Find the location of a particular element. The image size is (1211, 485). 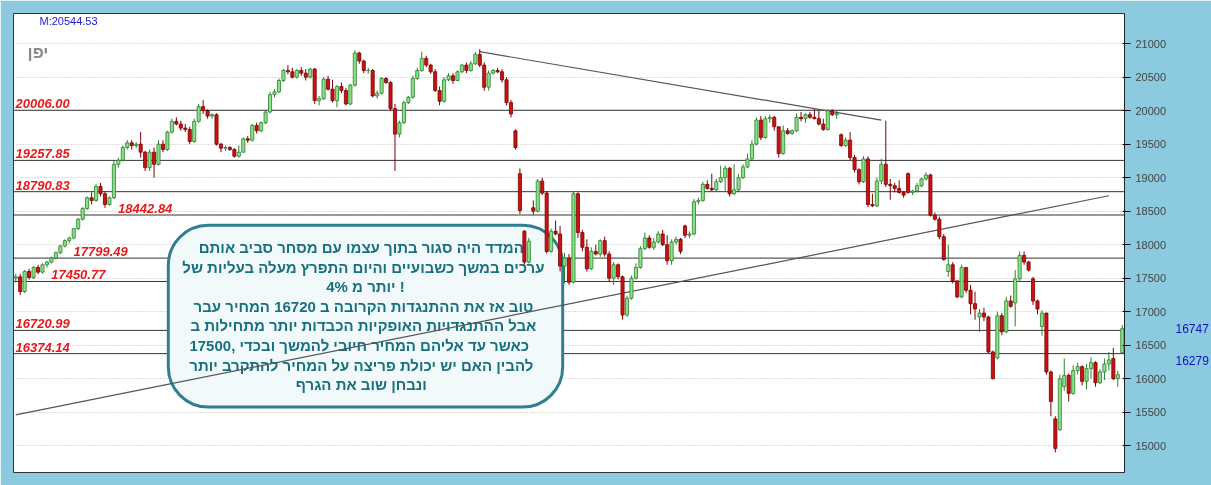

y-tick-label: 18000 is located at coordinates (1151, 244).